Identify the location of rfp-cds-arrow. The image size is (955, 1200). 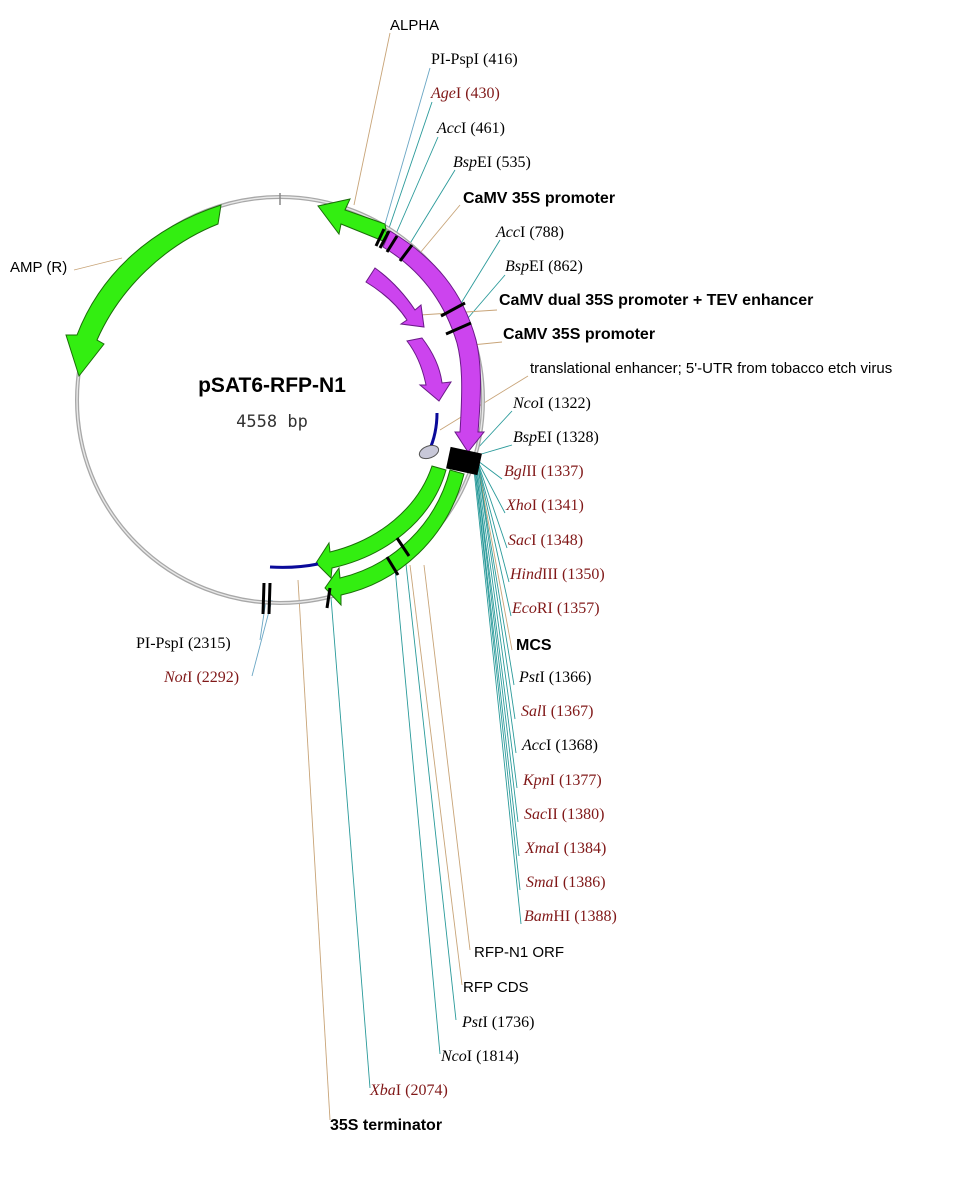
(394, 538).